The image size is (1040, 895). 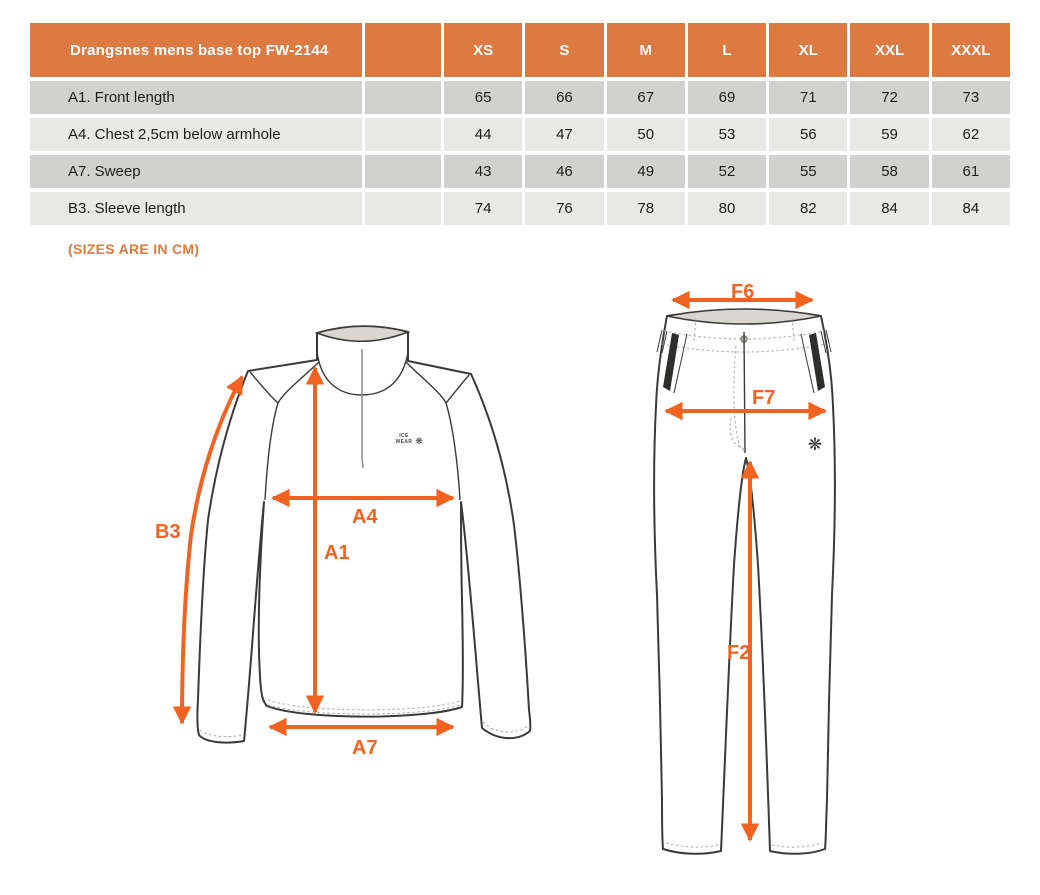 What do you see at coordinates (823, 342) in the screenshot?
I see `pants-sideloop-right-b` at bounding box center [823, 342].